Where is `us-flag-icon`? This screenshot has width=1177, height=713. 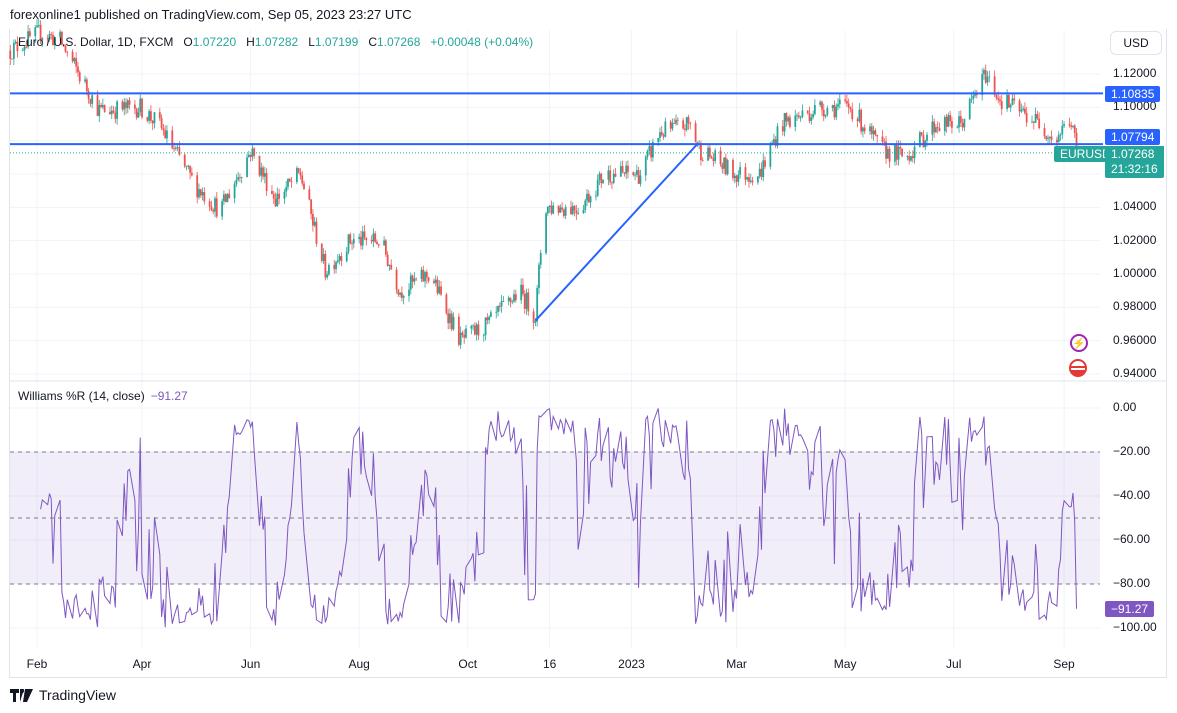
us-flag-icon is located at coordinates (1078, 368).